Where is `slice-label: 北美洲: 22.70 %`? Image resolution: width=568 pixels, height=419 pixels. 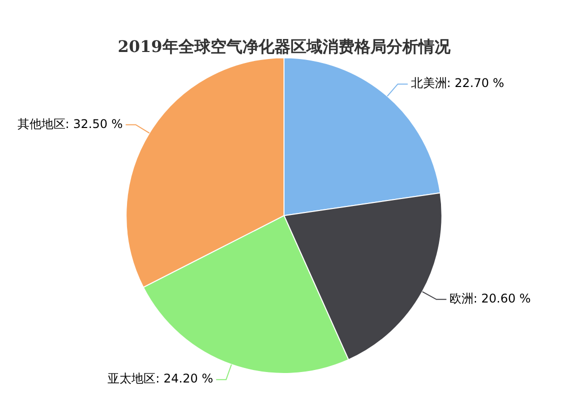 slice-label: 北美洲: 22.70 % is located at coordinates (457, 83).